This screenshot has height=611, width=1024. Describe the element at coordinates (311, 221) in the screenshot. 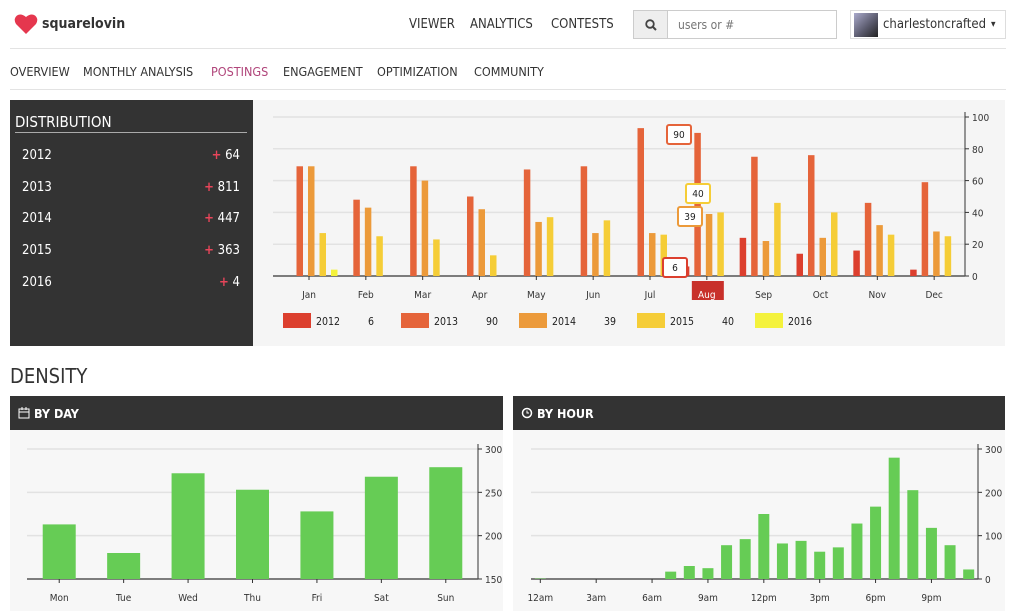

I see `bar-2014-Jan` at that location.